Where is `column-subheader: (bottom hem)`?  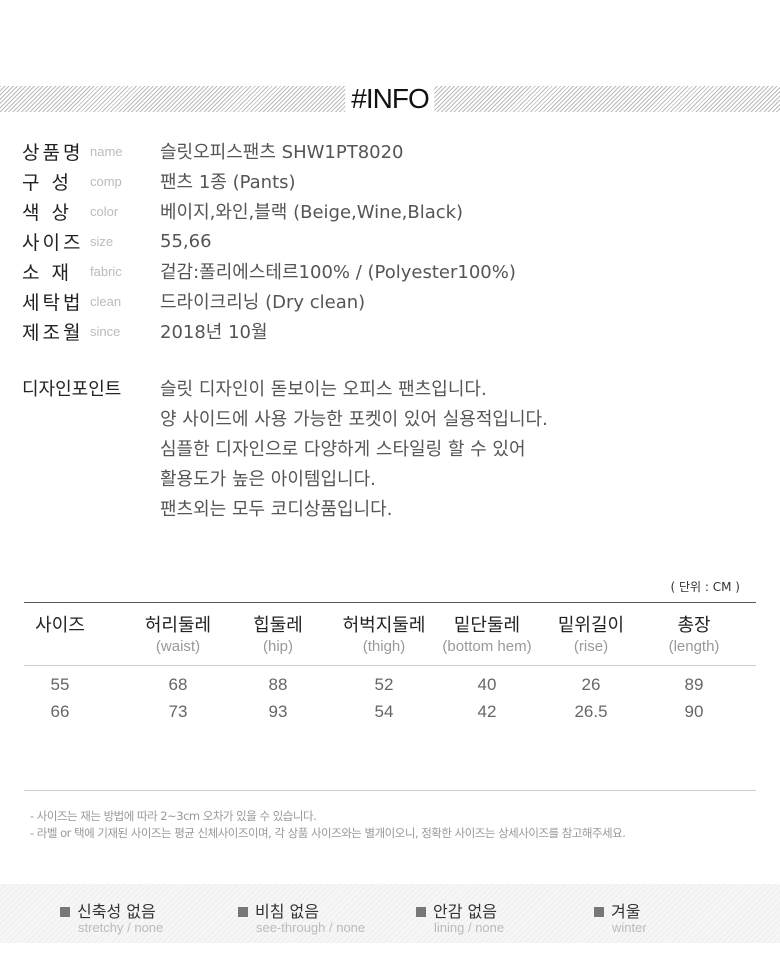 column-subheader: (bottom hem) is located at coordinates (487, 646).